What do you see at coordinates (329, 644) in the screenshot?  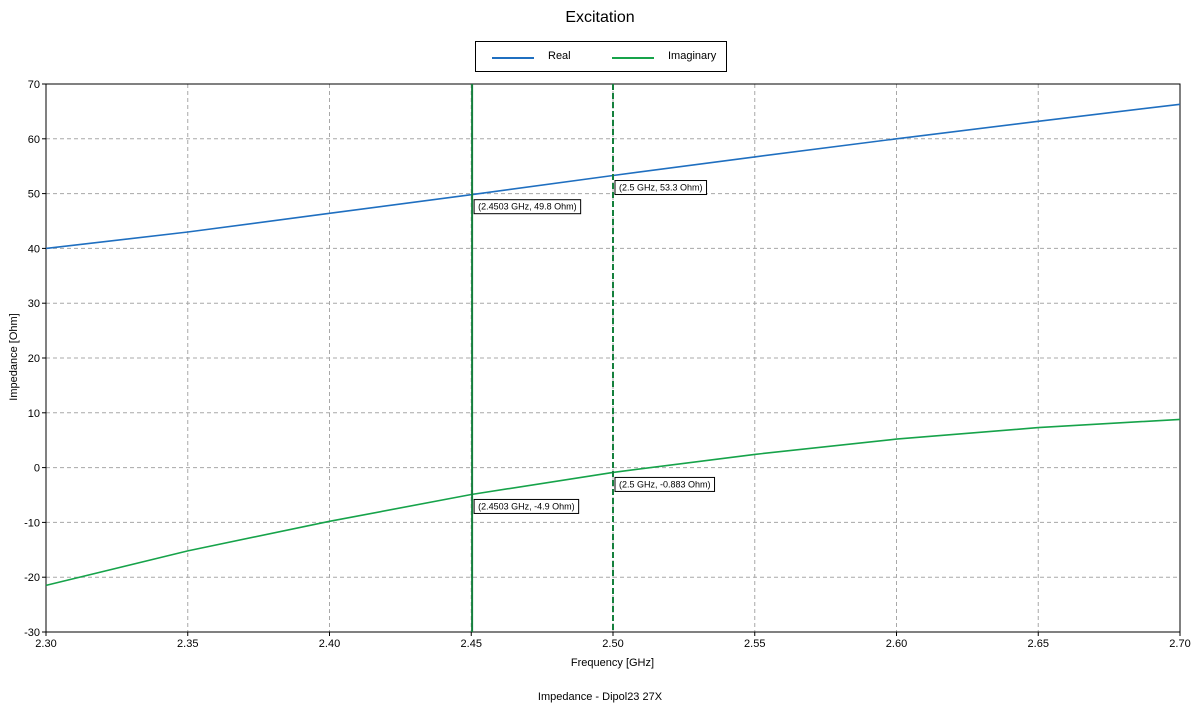 I see `x-tick-label: 2.40` at bounding box center [329, 644].